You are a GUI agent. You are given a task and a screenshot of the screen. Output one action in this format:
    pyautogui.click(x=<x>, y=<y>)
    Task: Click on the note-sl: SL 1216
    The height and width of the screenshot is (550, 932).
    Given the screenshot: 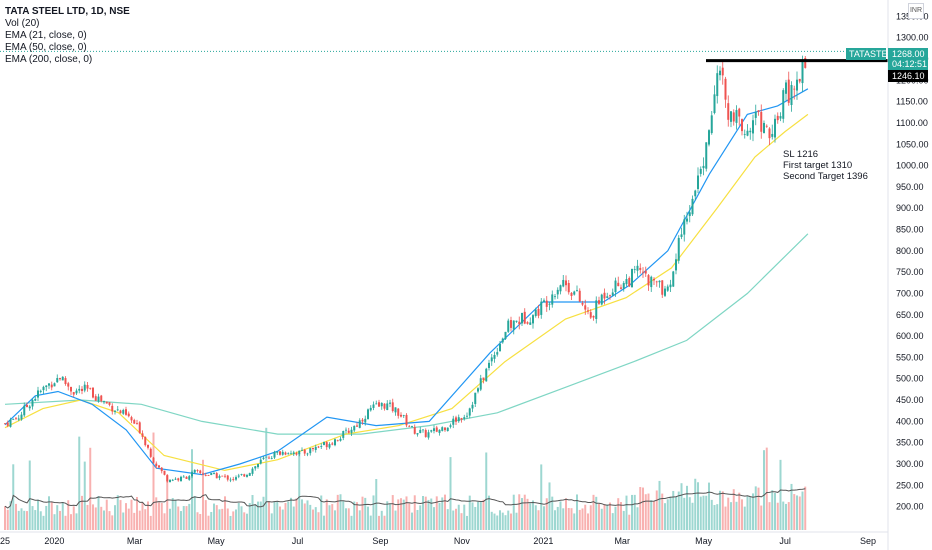 What is the action you would take?
    pyautogui.click(x=800, y=154)
    